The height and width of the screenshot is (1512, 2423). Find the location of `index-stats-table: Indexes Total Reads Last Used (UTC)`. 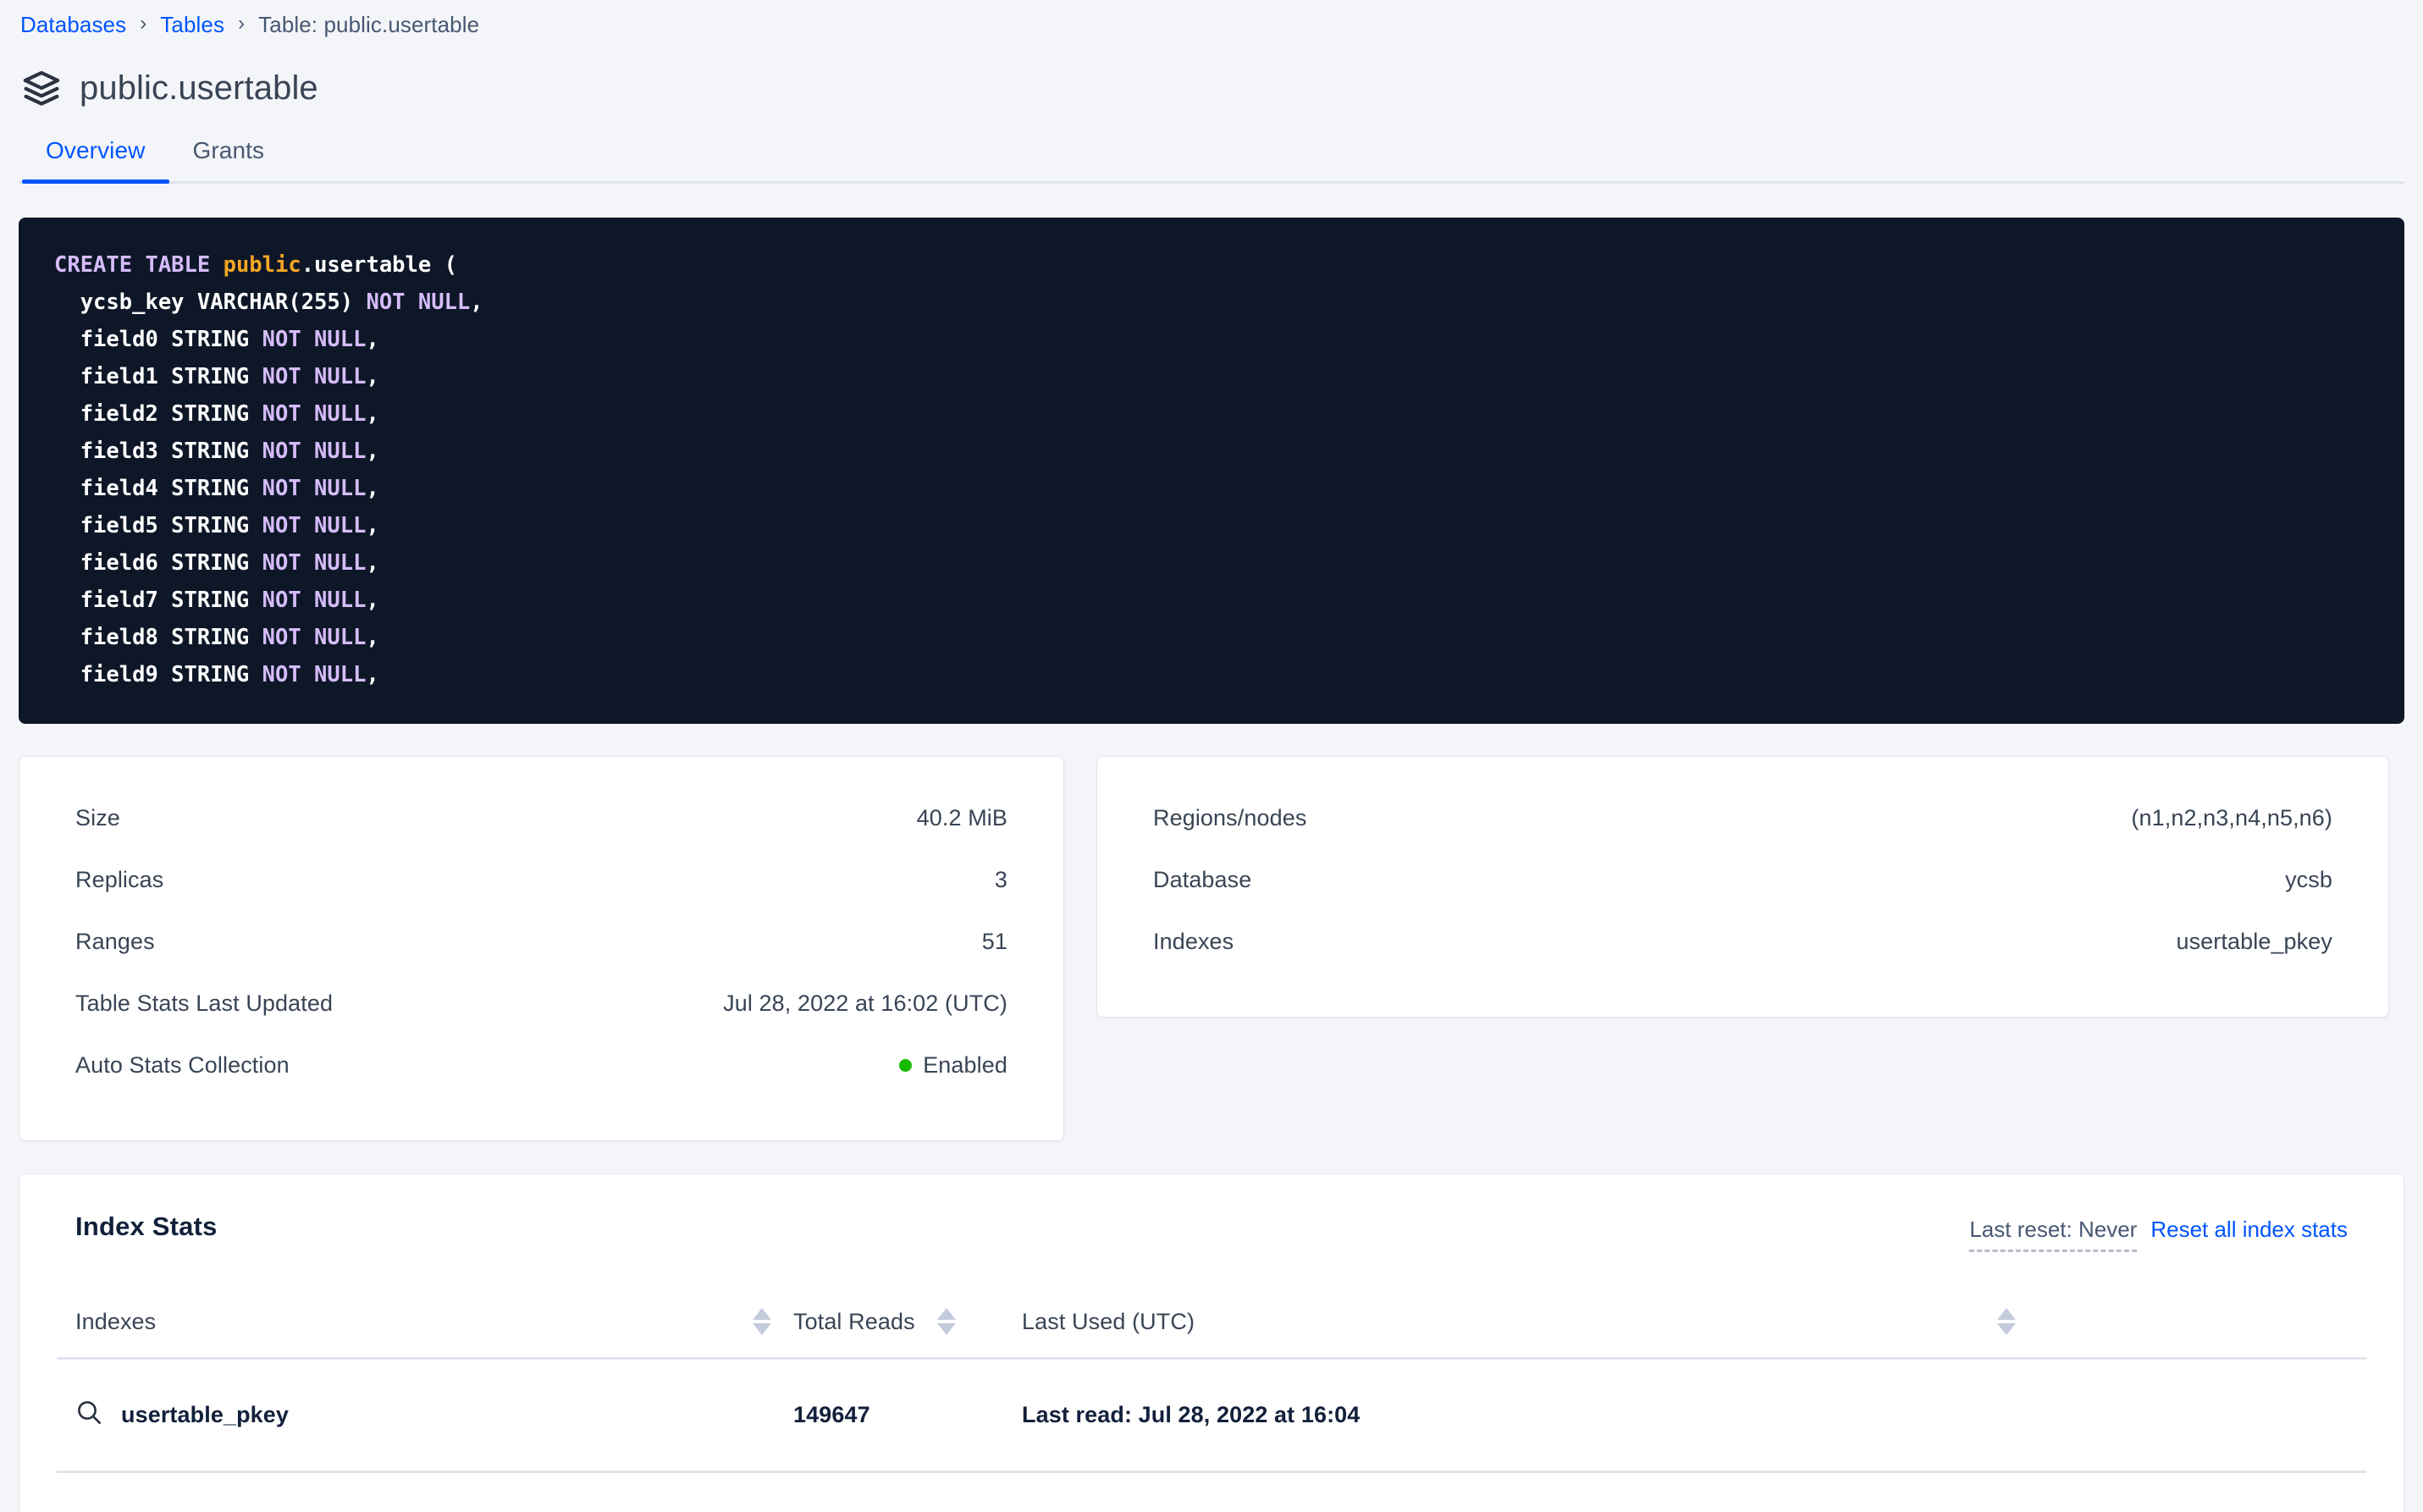

index-stats-table: Indexes Total Reads Last Used (UTC) is located at coordinates (1211, 1387).